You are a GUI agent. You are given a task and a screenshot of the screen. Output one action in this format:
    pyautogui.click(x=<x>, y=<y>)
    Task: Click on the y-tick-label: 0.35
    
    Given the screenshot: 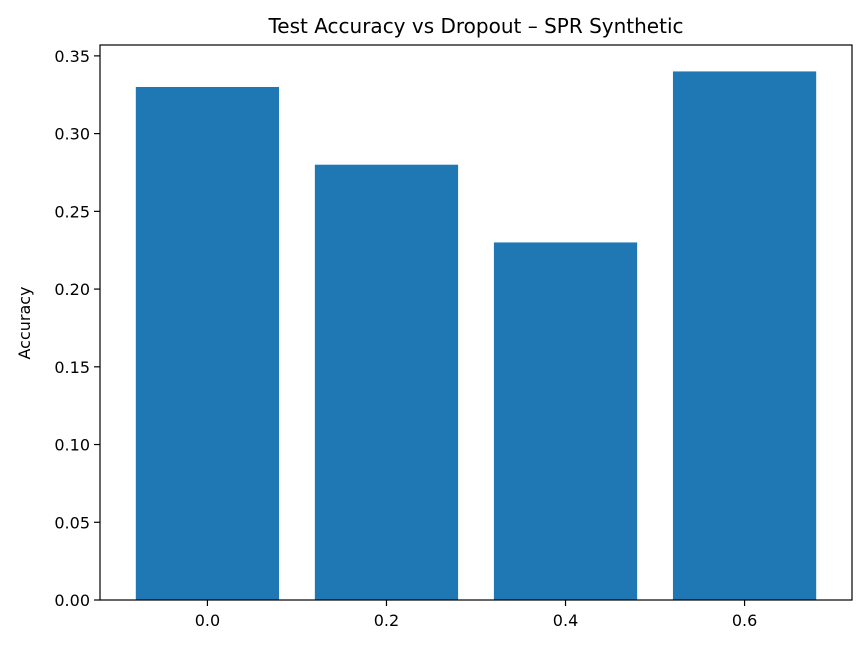 What is the action you would take?
    pyautogui.click(x=72, y=56)
    